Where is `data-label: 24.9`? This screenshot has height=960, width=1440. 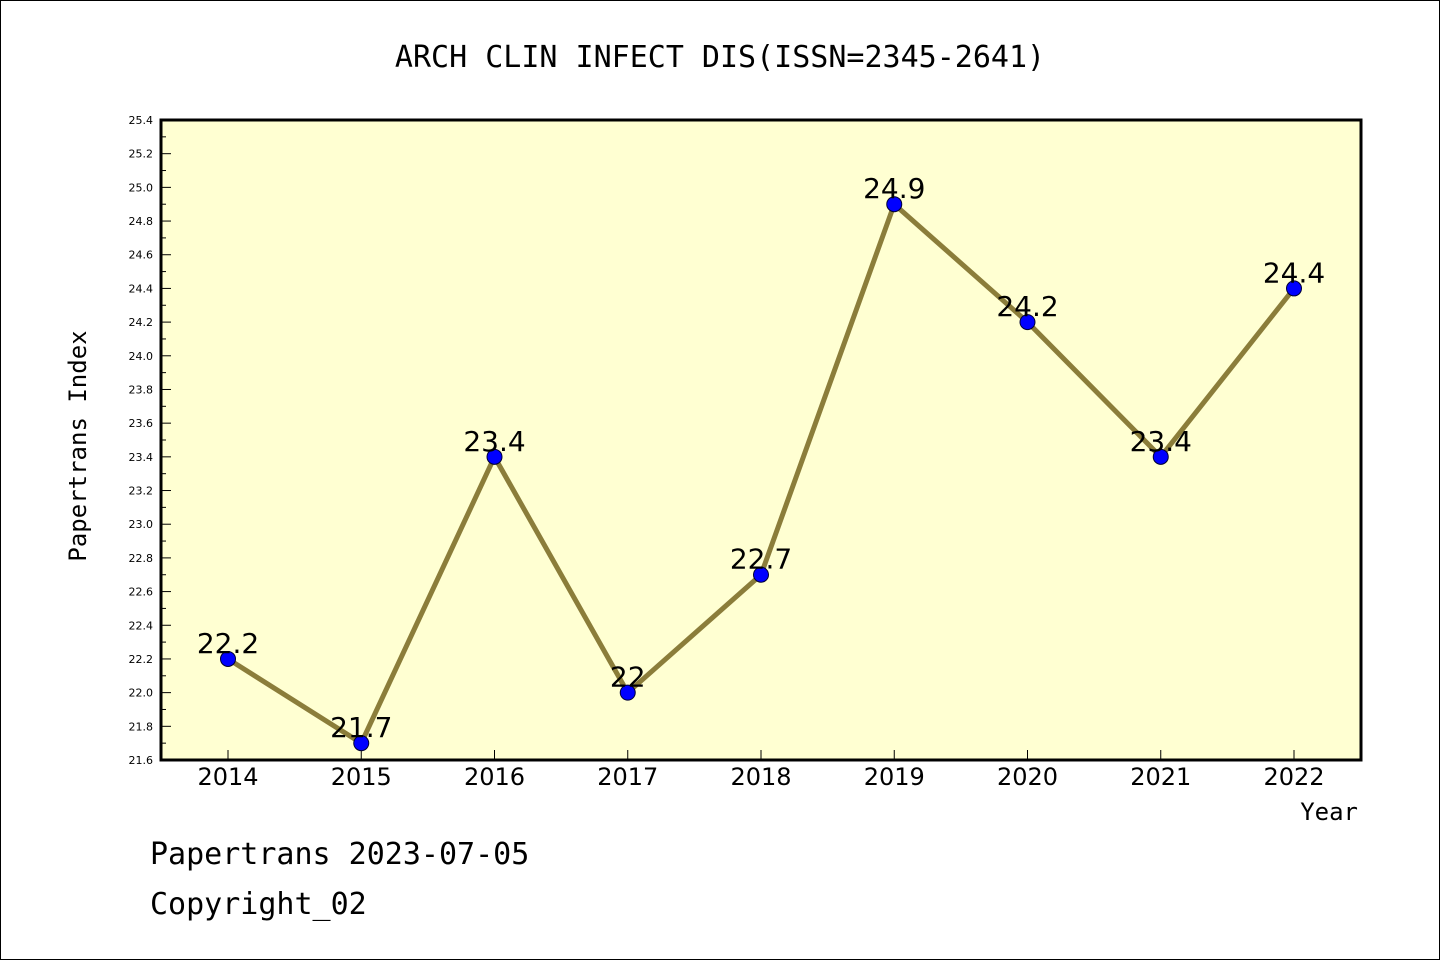
data-label: 24.9 is located at coordinates (894, 188).